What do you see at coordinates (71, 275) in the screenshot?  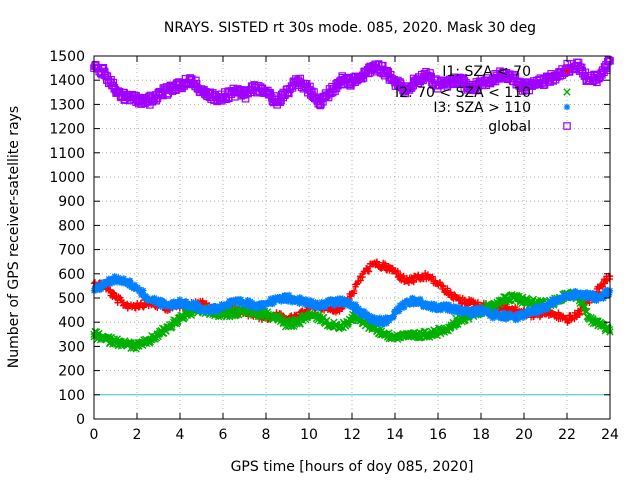 I see `y-tick-label: 600` at bounding box center [71, 275].